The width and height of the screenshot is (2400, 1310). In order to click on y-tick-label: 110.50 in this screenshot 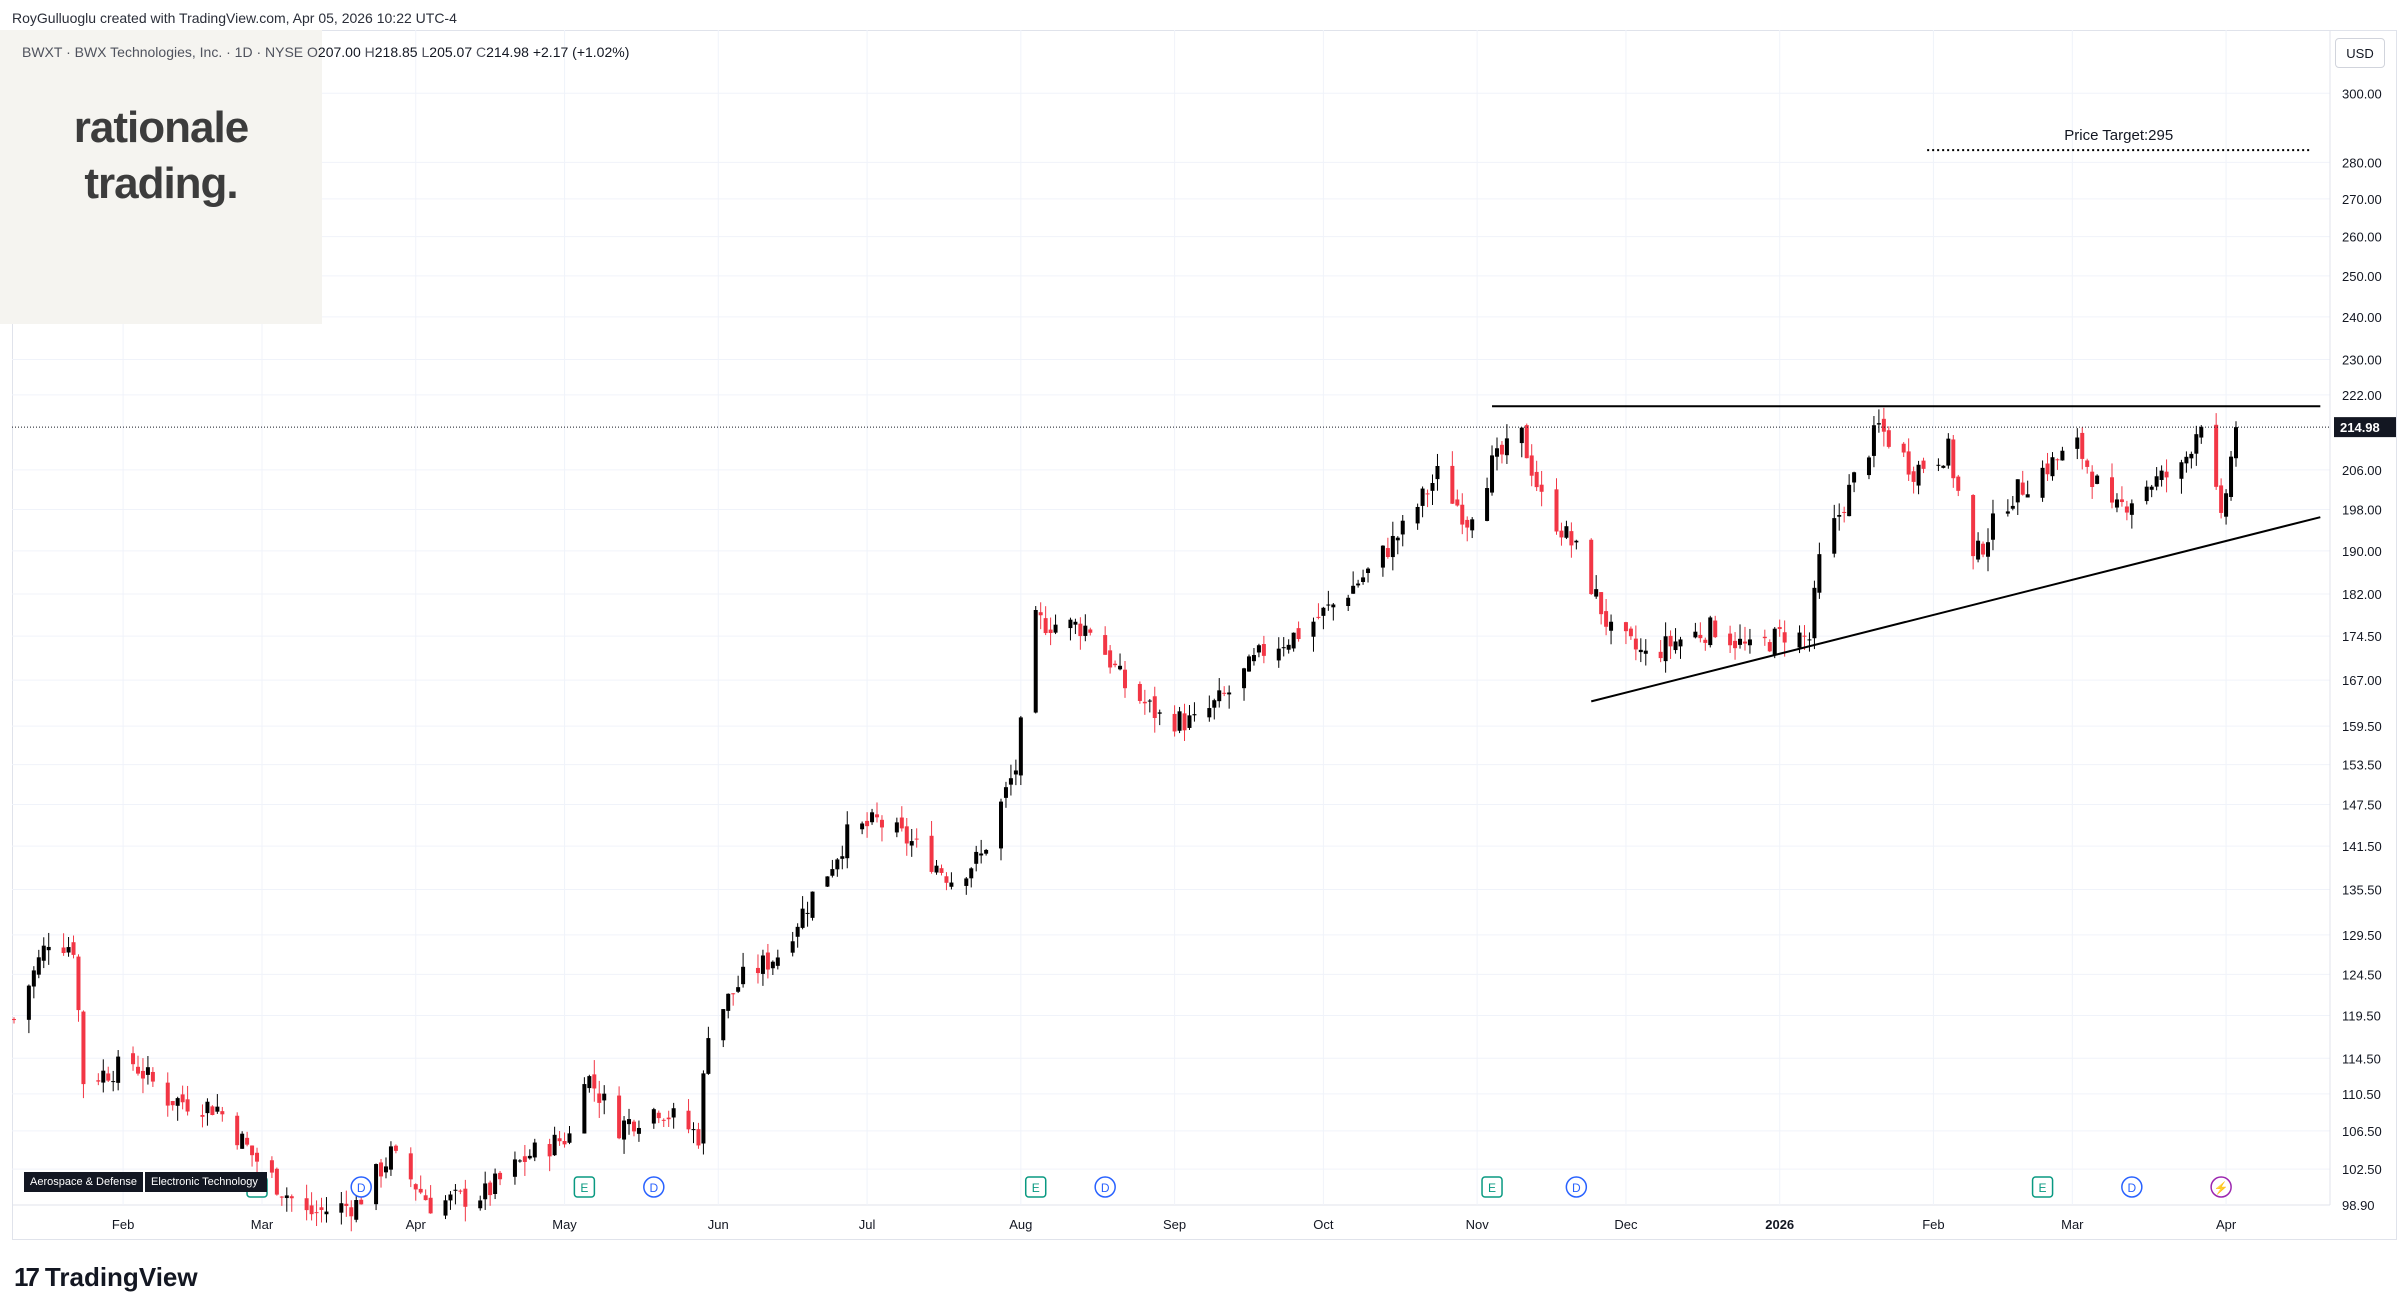, I will do `click(2361, 1094)`.